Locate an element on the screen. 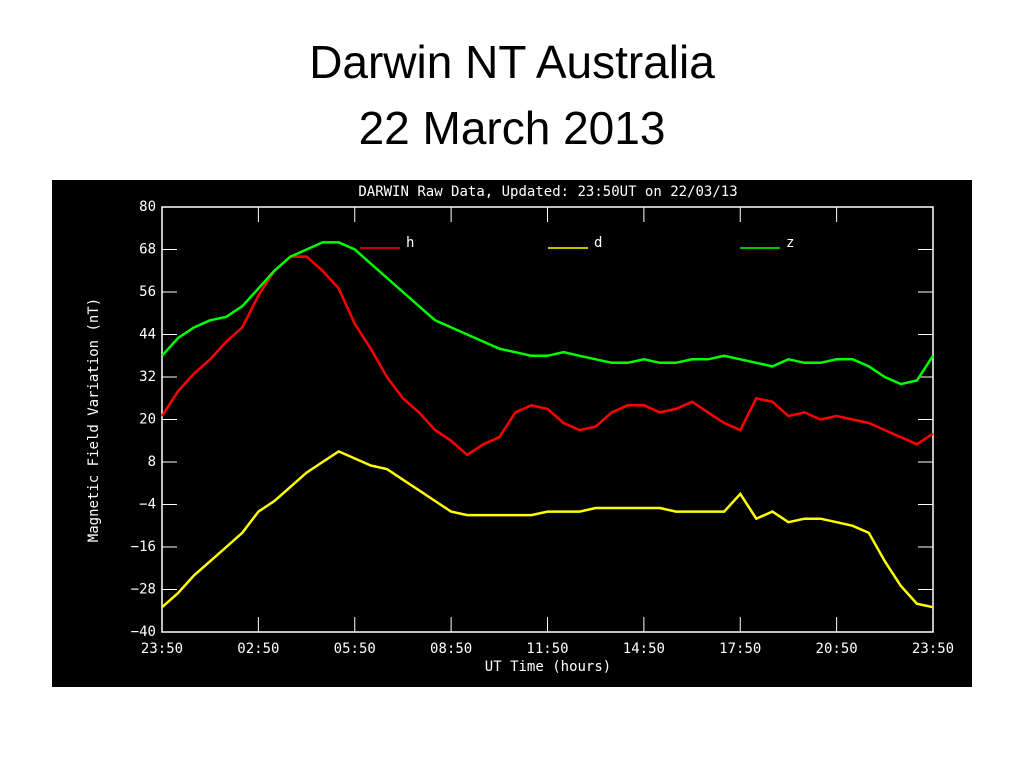  x-tick-label: 11:50 is located at coordinates (547, 649).